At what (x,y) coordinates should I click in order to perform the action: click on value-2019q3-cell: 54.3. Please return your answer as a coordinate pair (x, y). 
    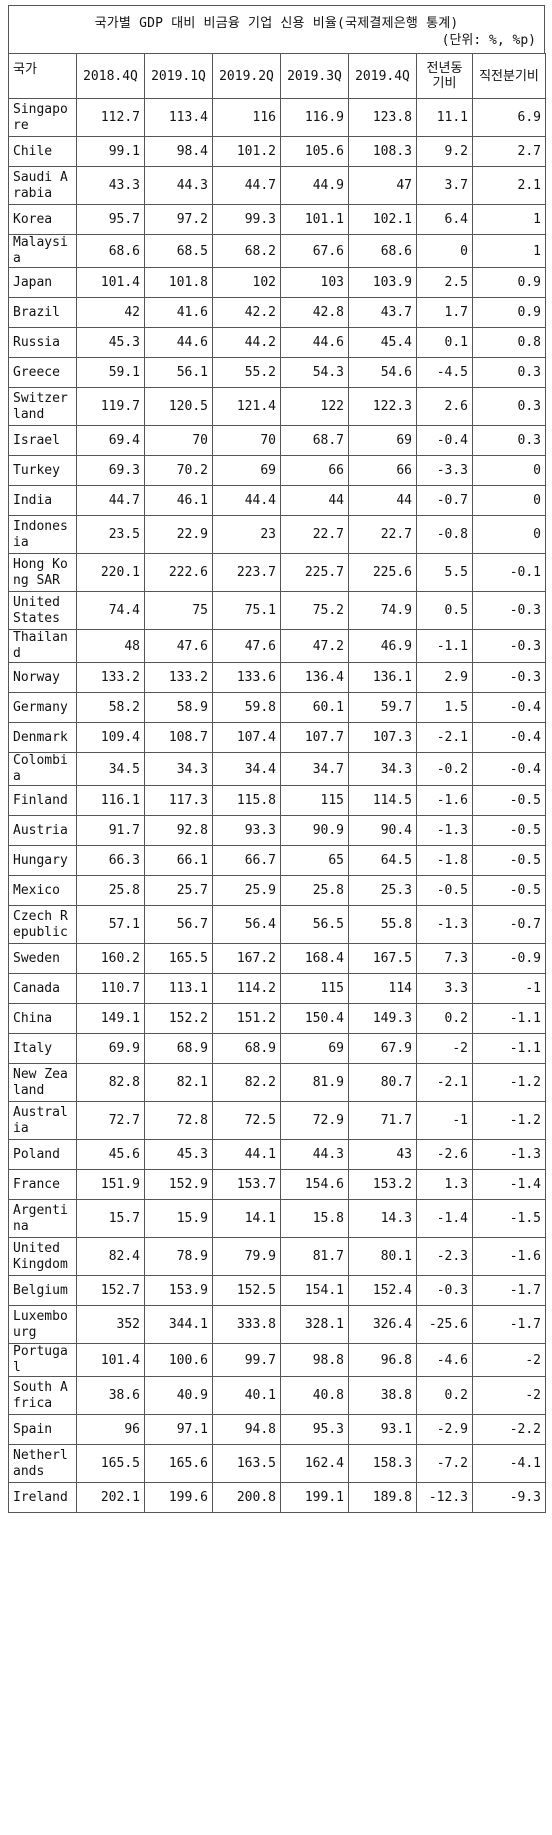
    Looking at the image, I should click on (314, 372).